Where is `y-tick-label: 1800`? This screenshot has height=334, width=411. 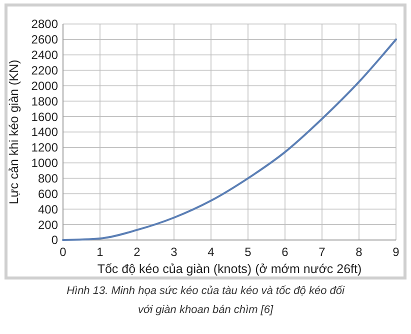 y-tick-label: 1800 is located at coordinates (44, 101).